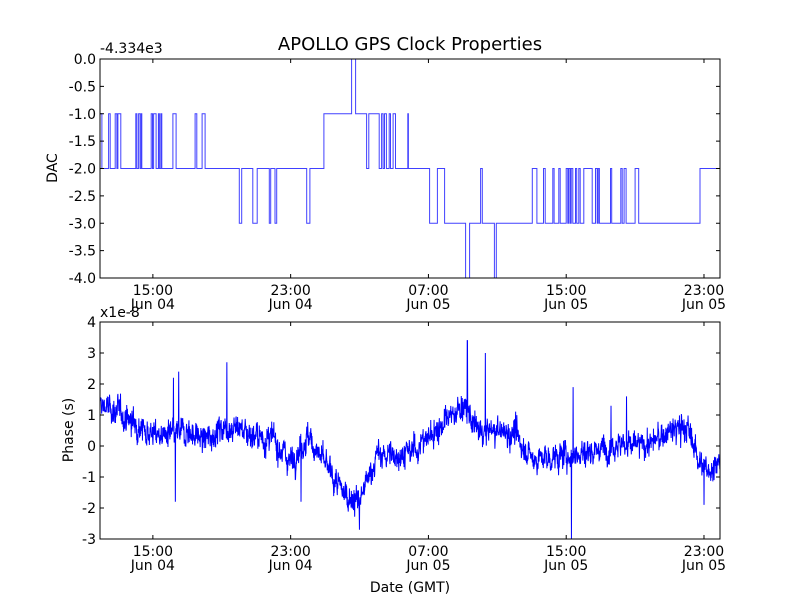 This screenshot has width=800, height=604. I want to click on chart-title: APOLLO GPS Clock Properties, so click(410, 44).